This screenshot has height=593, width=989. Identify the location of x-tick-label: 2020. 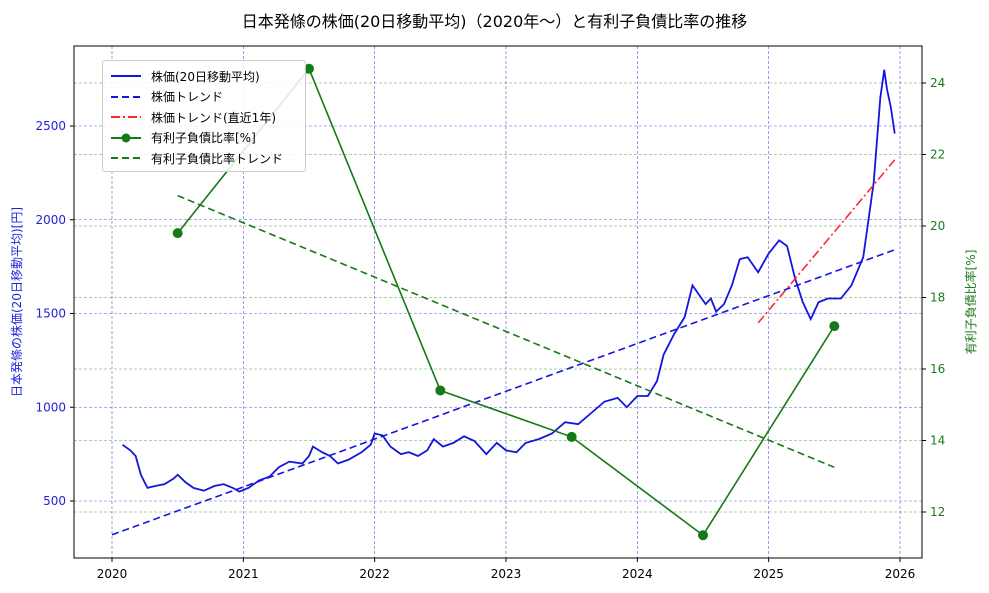
(112, 574).